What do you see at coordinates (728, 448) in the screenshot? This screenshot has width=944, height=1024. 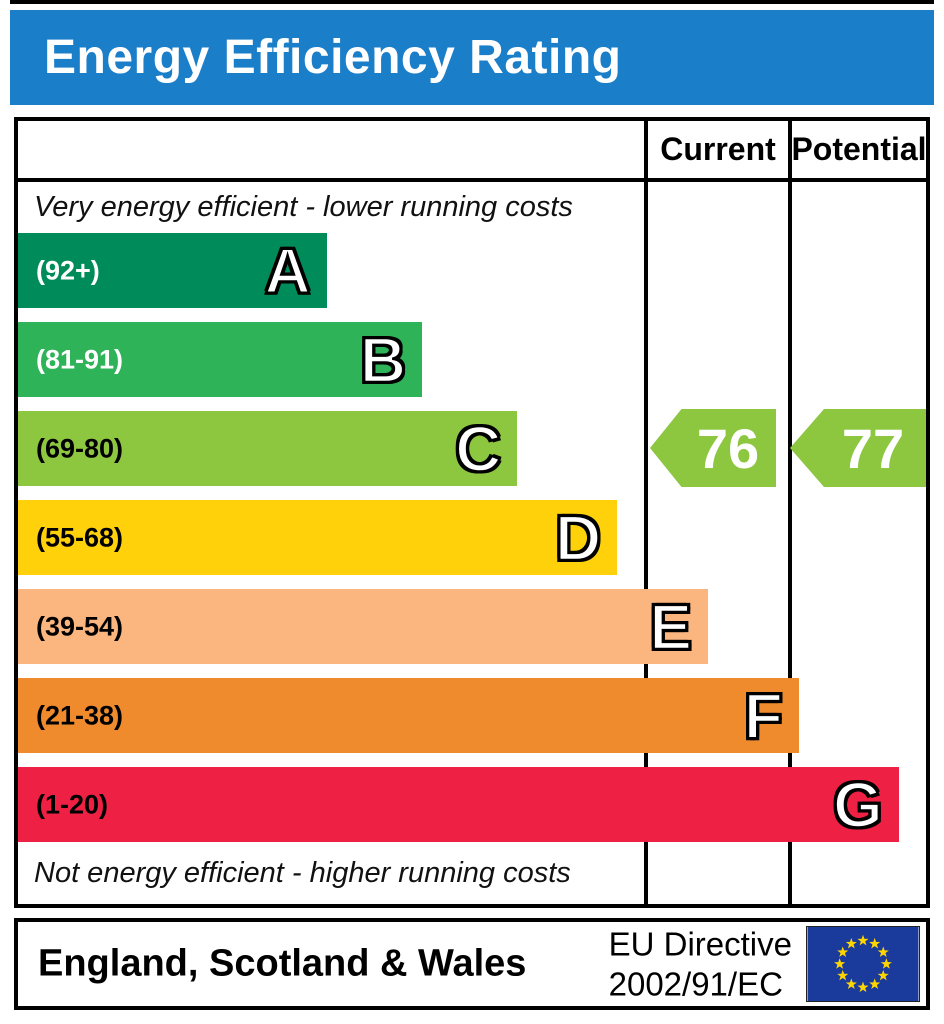 I see `current-rating-value: 76` at bounding box center [728, 448].